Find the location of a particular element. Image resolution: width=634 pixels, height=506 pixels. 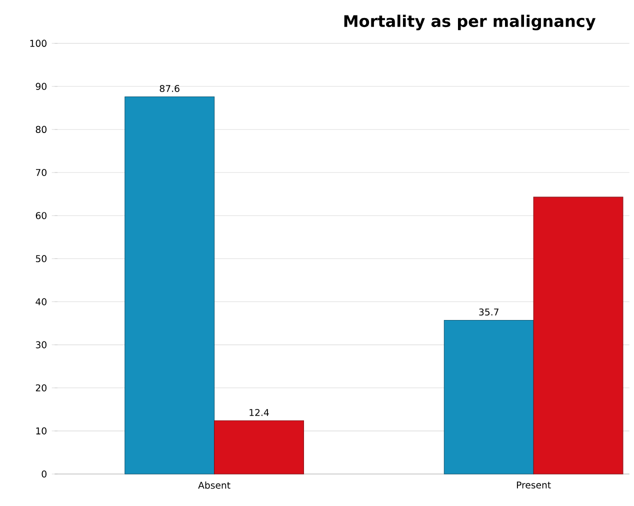

y-tick-label: 10 is located at coordinates (41, 430).